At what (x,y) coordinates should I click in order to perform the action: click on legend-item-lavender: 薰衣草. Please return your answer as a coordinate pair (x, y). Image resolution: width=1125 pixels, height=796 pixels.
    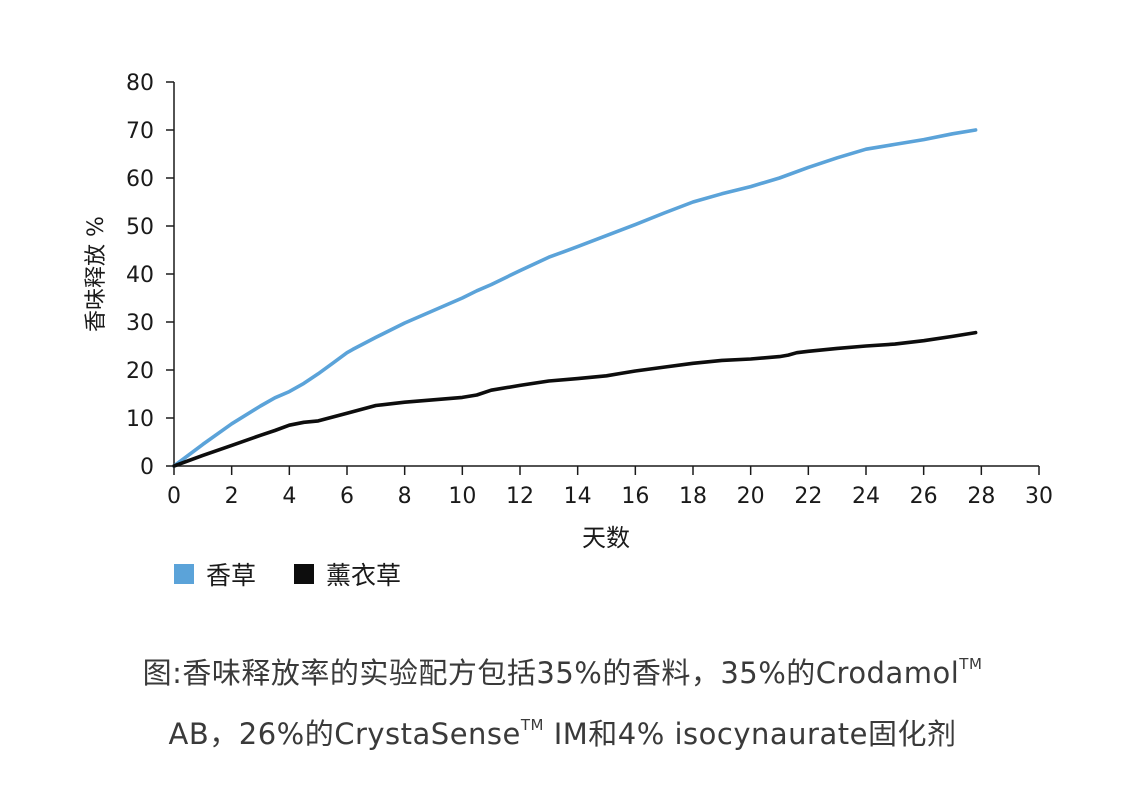
    Looking at the image, I should click on (347, 574).